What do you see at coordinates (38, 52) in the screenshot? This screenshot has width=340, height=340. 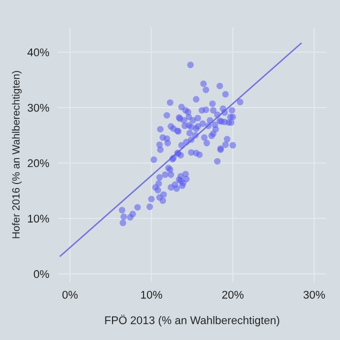 I see `y-tick-label: 40%` at bounding box center [38, 52].